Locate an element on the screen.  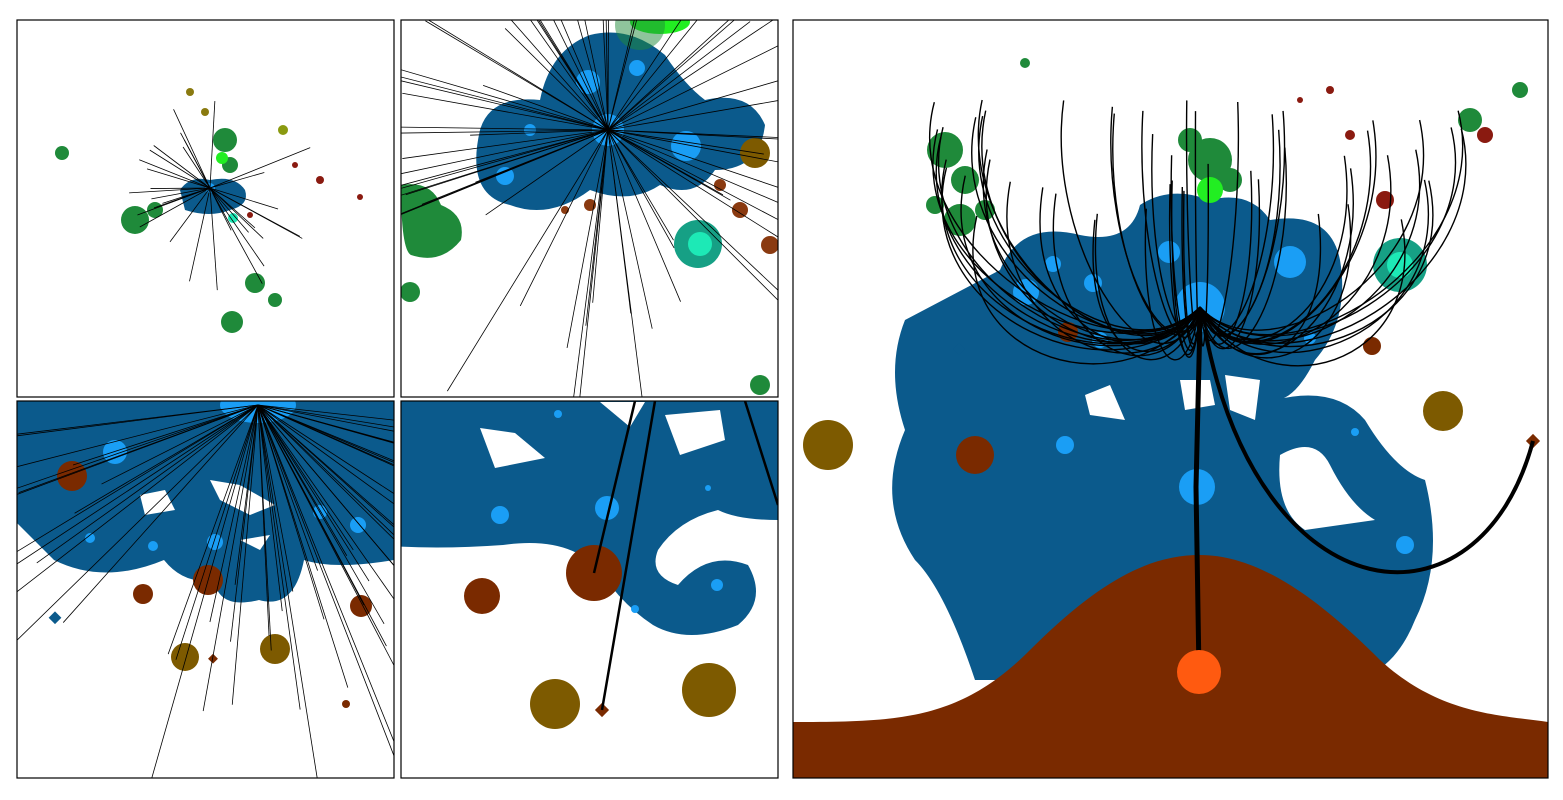
overview-panel is located at coordinates (209, 210).